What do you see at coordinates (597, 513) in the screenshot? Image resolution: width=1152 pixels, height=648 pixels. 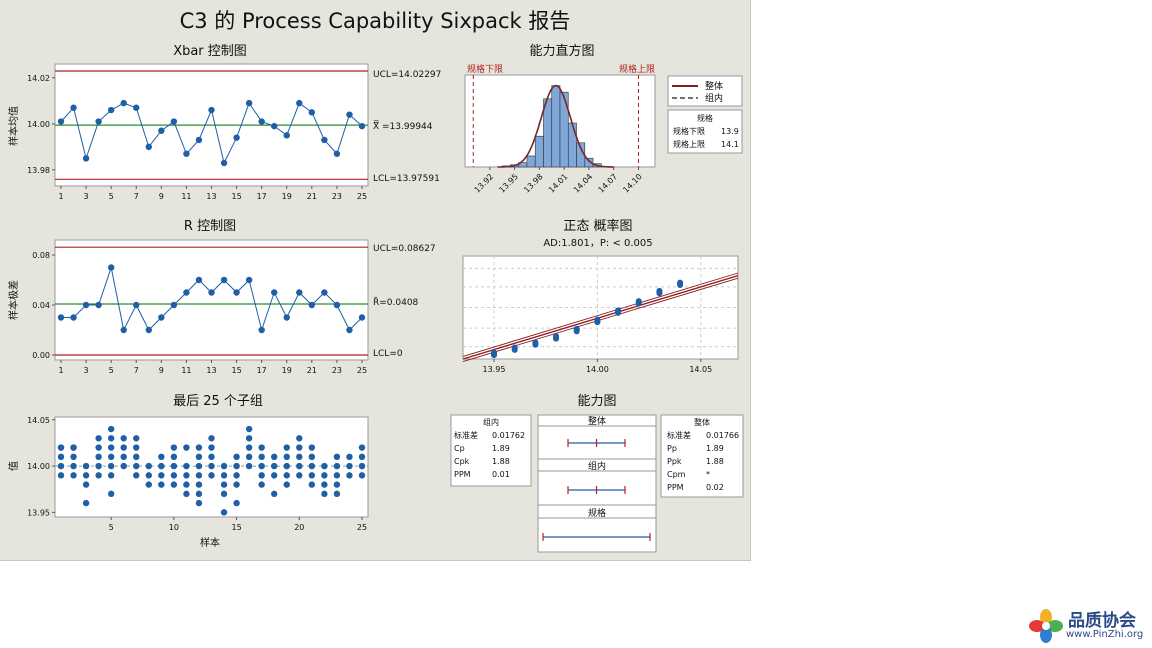 I see `interval-spec-label: 规格` at bounding box center [597, 513].